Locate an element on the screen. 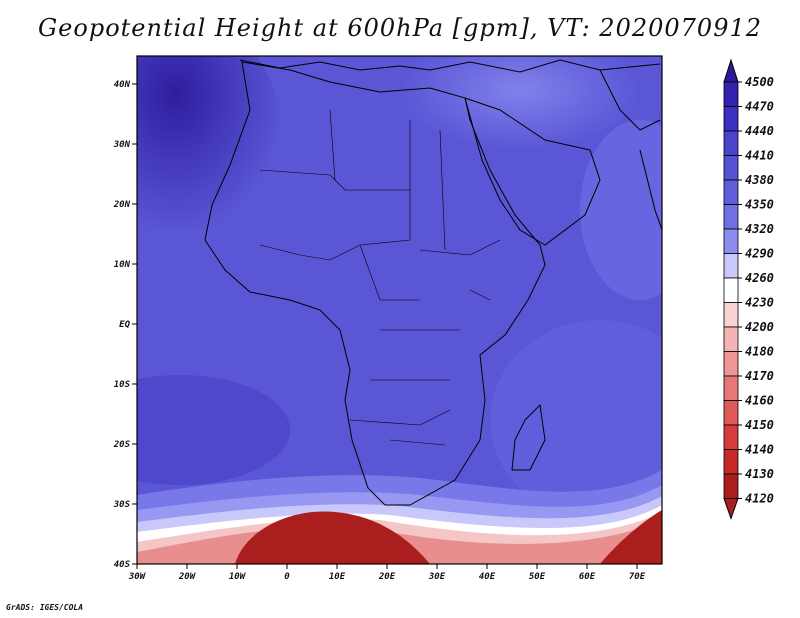 This screenshot has width=800, height=618. lon-tick-label: 50E is located at coordinates (537, 577).